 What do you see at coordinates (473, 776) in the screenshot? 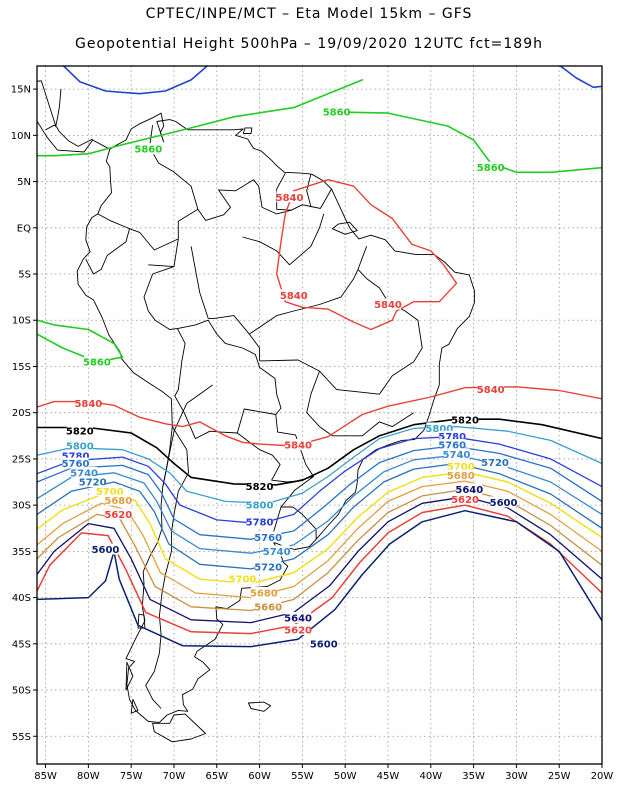
I see `lon-tick-label: 35W` at bounding box center [473, 776].